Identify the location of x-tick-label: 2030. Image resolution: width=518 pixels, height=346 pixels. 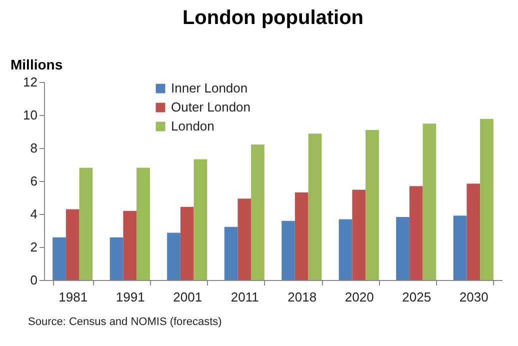
(473, 297).